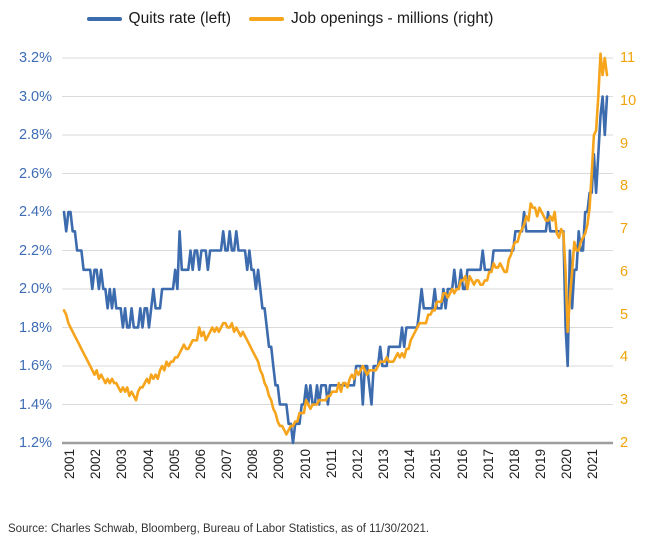  What do you see at coordinates (567, 464) in the screenshot?
I see `x-axis-tick: 2020` at bounding box center [567, 464].